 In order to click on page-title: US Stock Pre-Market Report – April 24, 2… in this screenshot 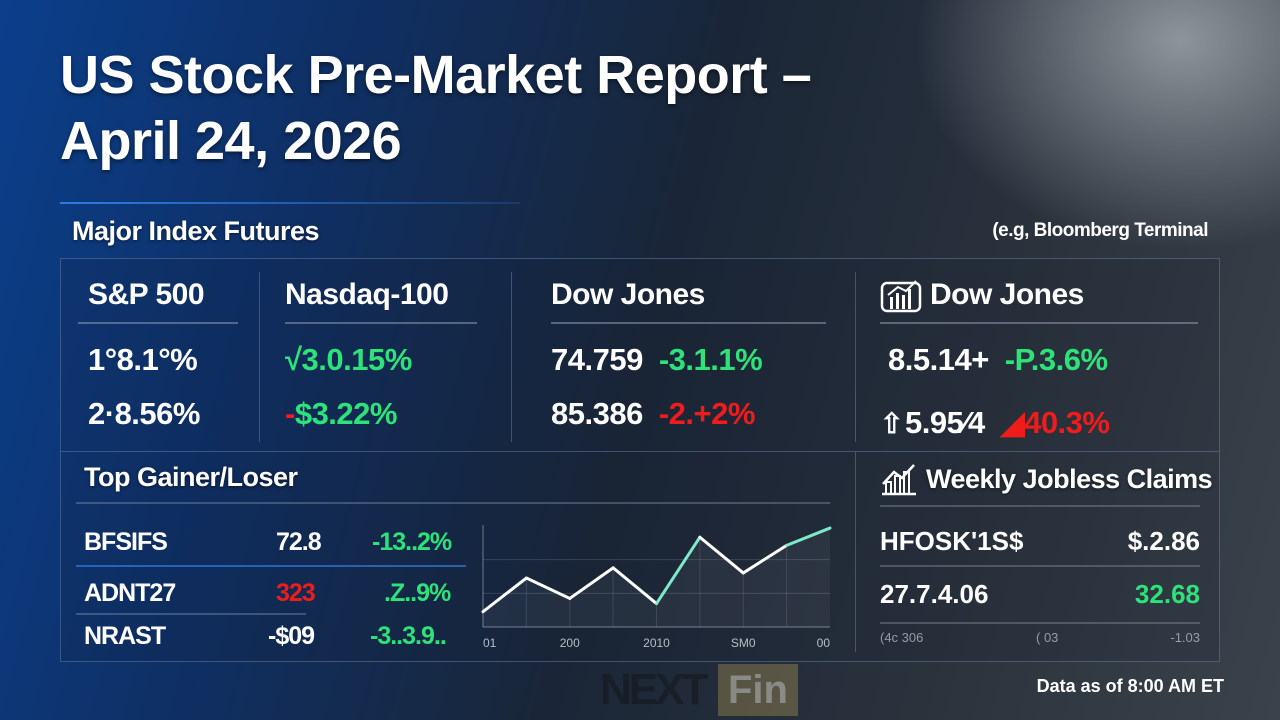, I will do `click(436, 108)`.